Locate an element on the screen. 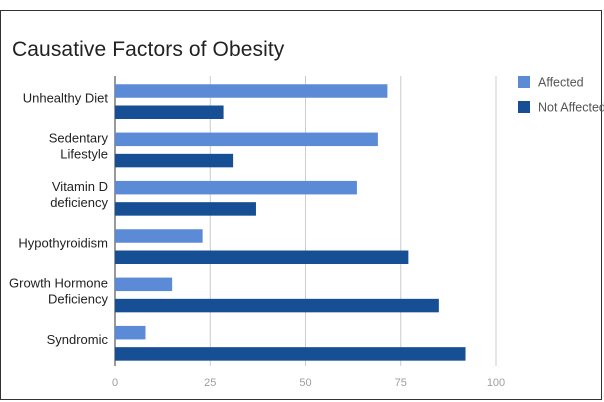 This screenshot has width=604, height=402. x-tick-label: 0 is located at coordinates (115, 383).